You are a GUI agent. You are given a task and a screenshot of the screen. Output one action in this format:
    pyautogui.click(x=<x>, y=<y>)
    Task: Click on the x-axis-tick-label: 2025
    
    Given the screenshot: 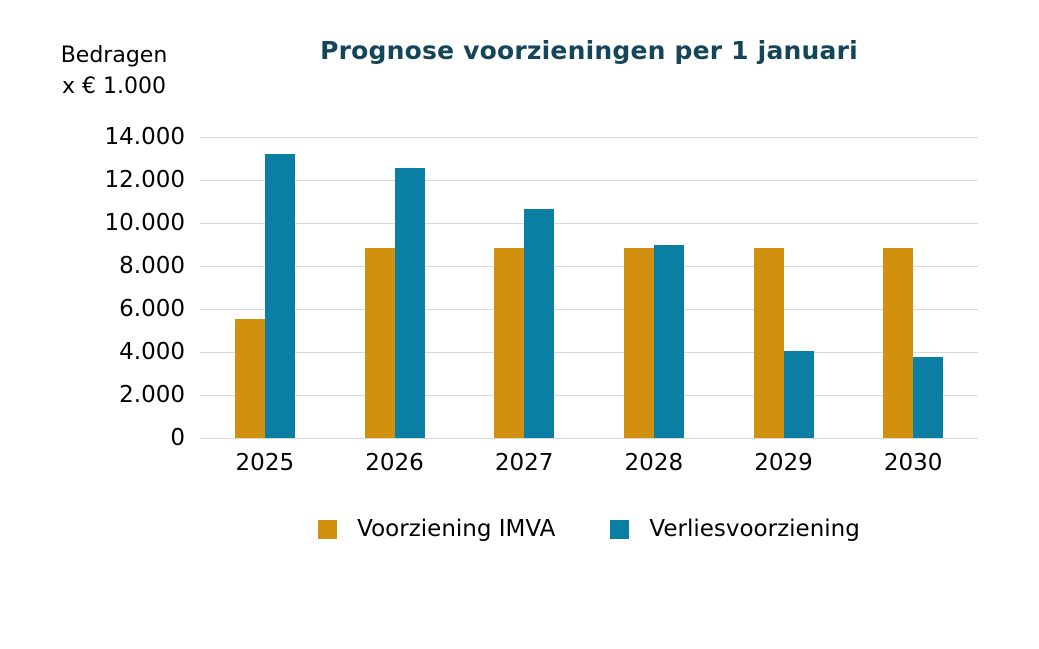 What is the action you would take?
    pyautogui.click(x=265, y=463)
    